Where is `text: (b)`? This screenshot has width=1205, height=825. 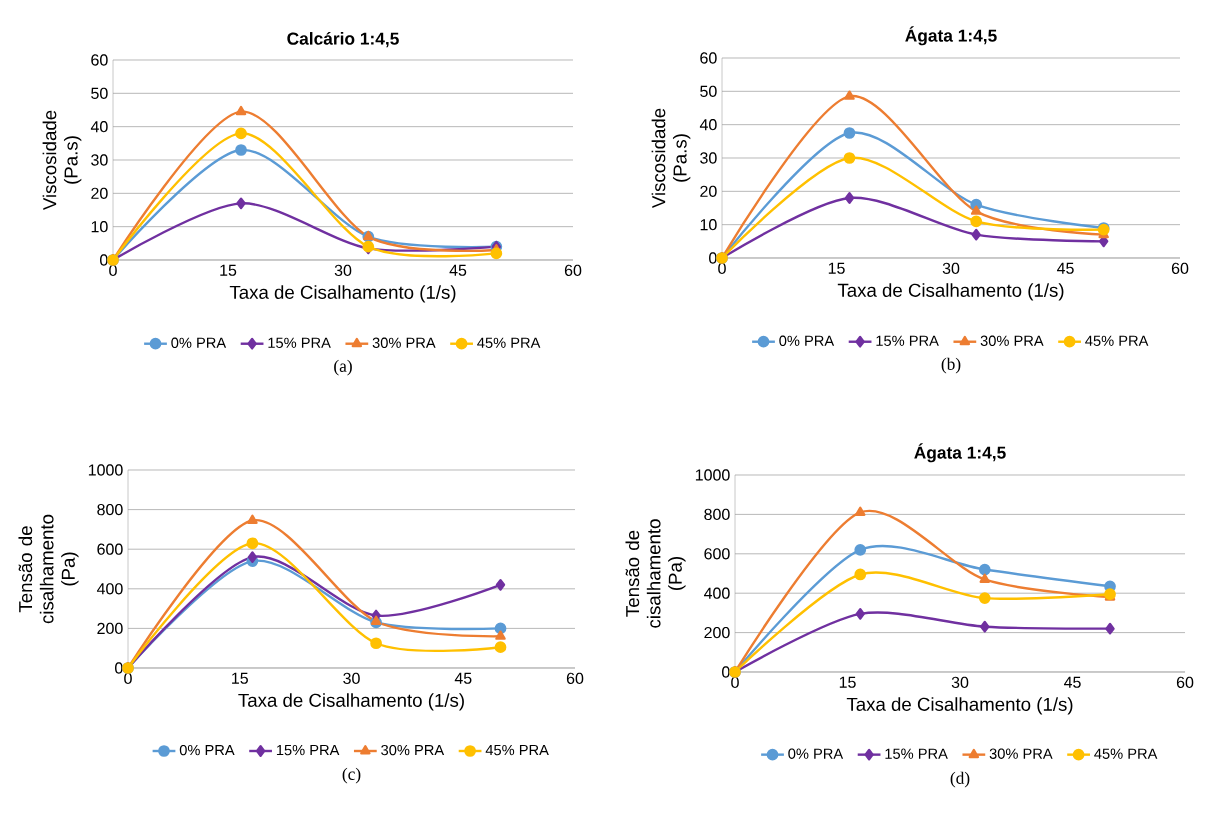
text: (b) is located at coordinates (951, 365).